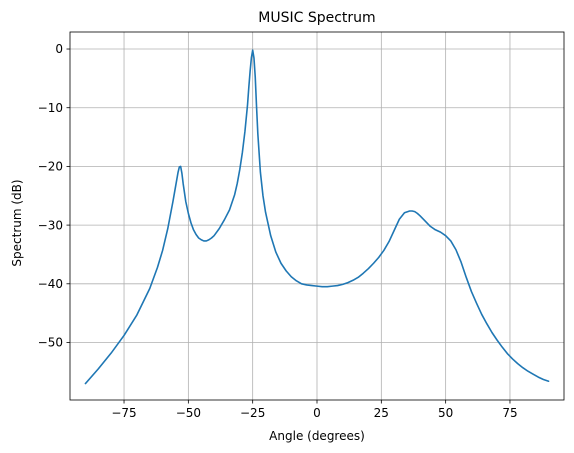 The image size is (574, 453). Describe the element at coordinates (59, 49) in the screenshot. I see `y-tick-label: 0` at that location.